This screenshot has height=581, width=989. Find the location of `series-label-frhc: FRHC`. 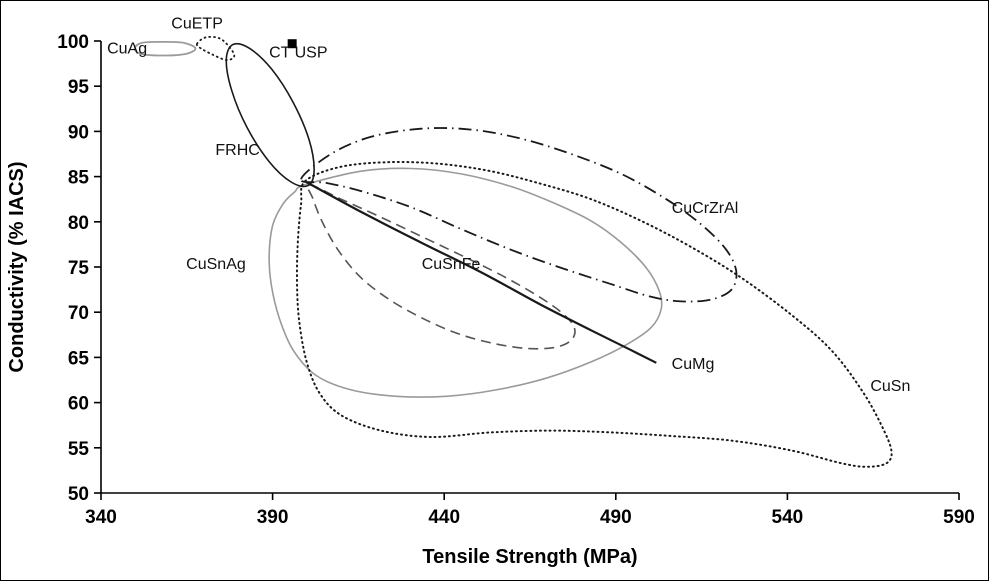

series-label-frhc: FRHC is located at coordinates (237, 150).